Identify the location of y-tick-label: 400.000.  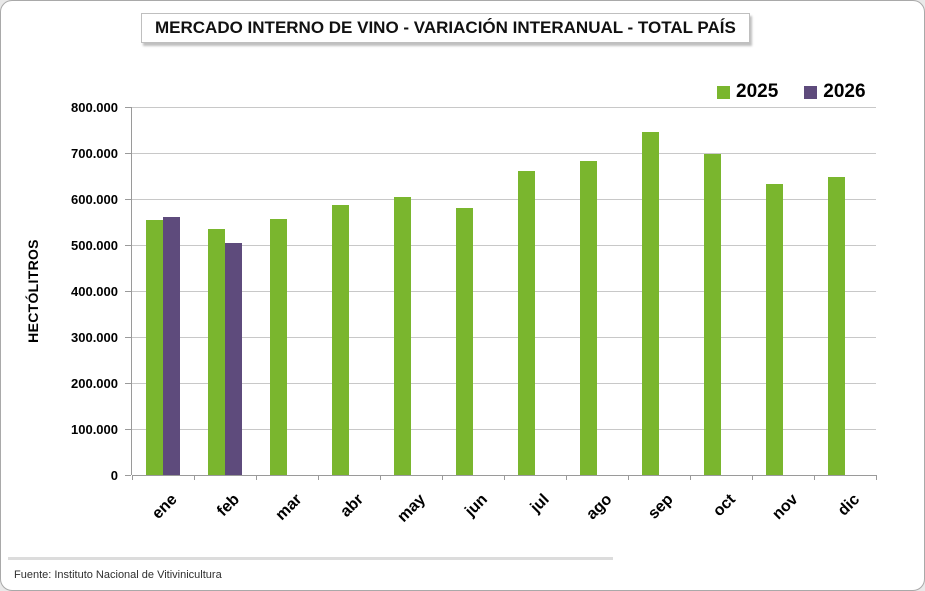
(94, 291).